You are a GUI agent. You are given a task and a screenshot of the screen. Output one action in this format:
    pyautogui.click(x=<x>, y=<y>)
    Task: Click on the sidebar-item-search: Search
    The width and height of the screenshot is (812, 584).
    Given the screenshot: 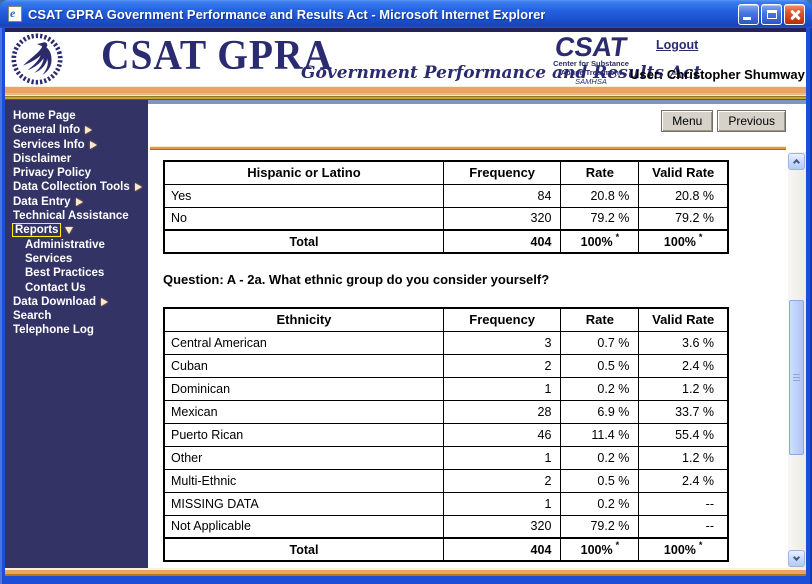 What is the action you would take?
    pyautogui.click(x=76, y=316)
    